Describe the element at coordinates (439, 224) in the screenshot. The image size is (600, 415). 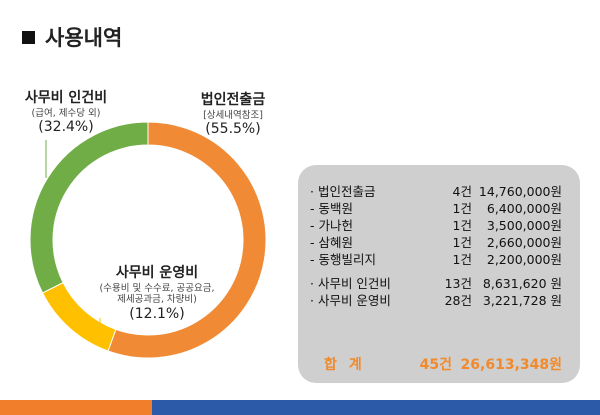
I see `table-row: - 가나헌 1건 3,500,000원` at that location.